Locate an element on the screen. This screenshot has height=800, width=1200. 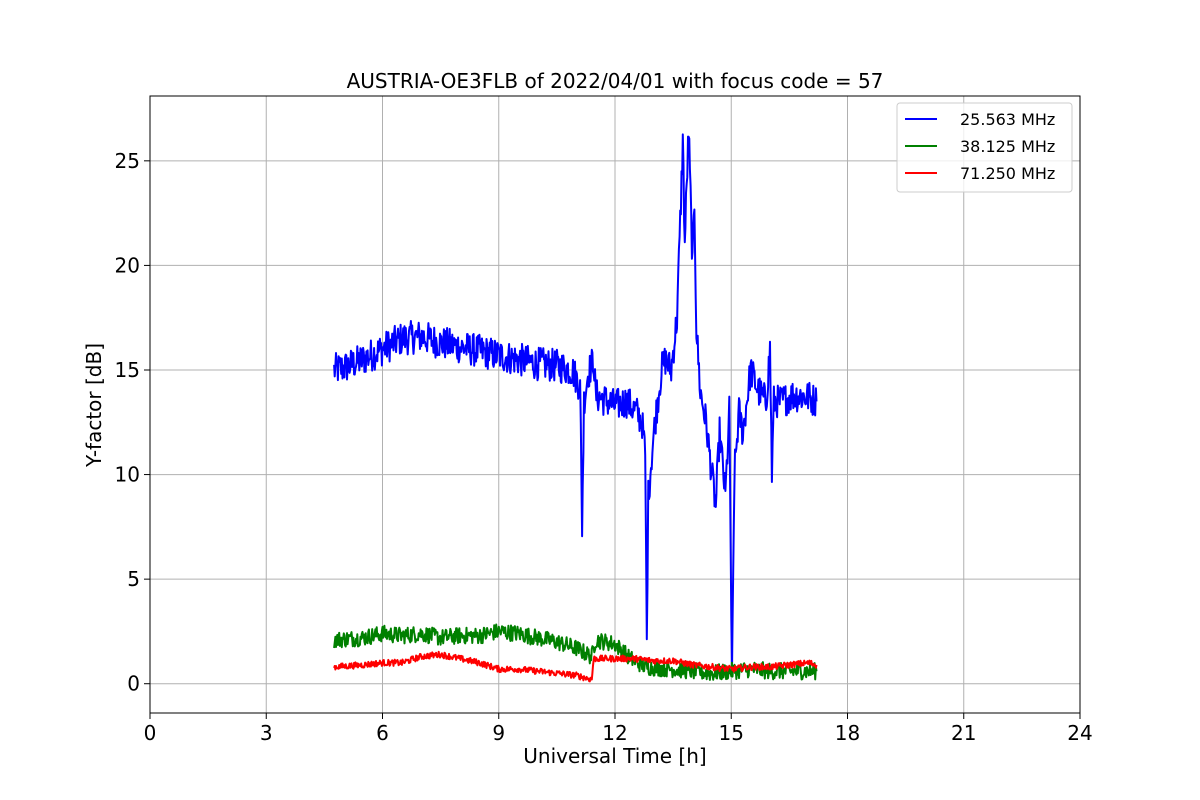
y-tick-label: 20 is located at coordinates (127, 265).